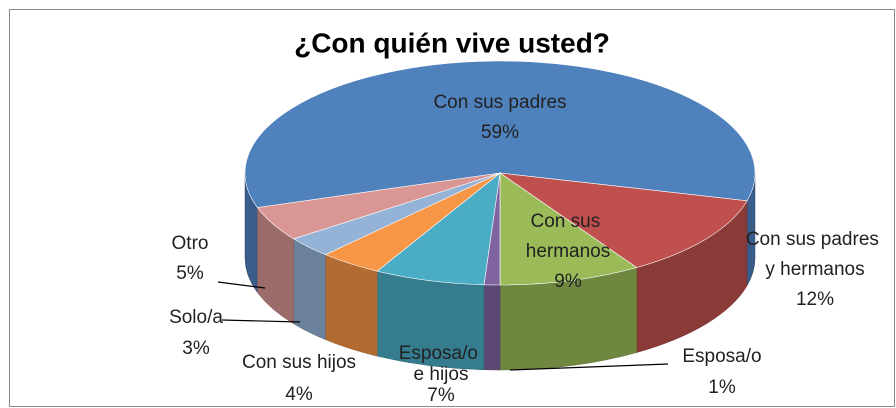 This screenshot has width=896, height=408. What do you see at coordinates (452, 42) in the screenshot?
I see `chart-title: ¿Con quién vive usted?` at bounding box center [452, 42].